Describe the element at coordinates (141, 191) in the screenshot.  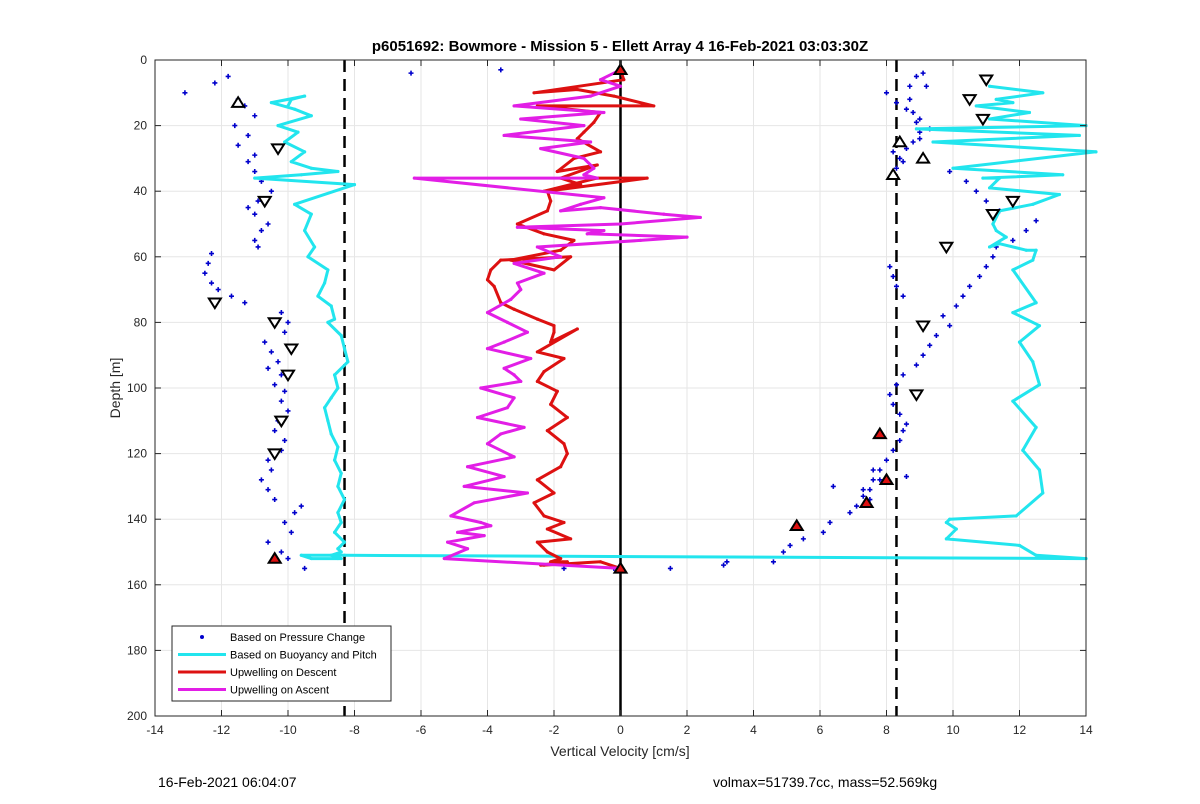
I see `y-tick-label: 40` at that location.